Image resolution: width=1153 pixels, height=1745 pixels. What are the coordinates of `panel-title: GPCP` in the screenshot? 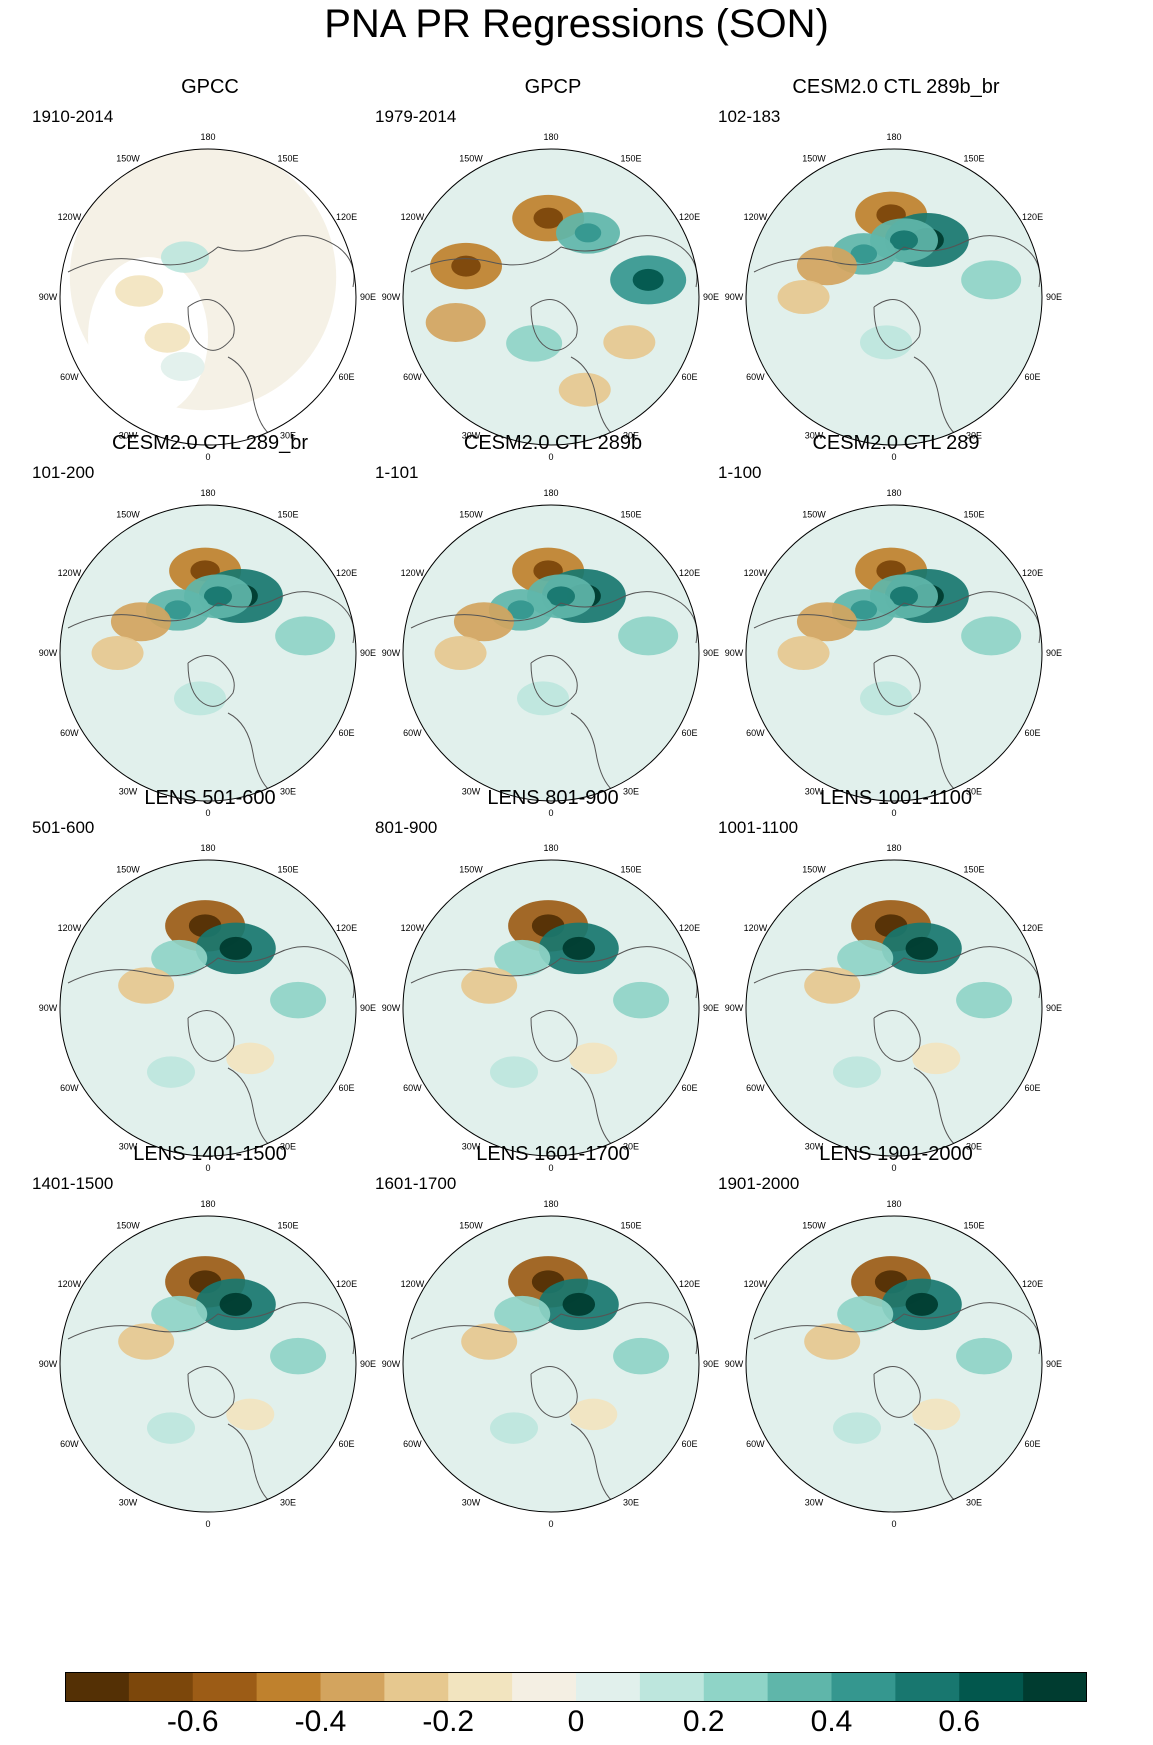 It's located at (553, 87).